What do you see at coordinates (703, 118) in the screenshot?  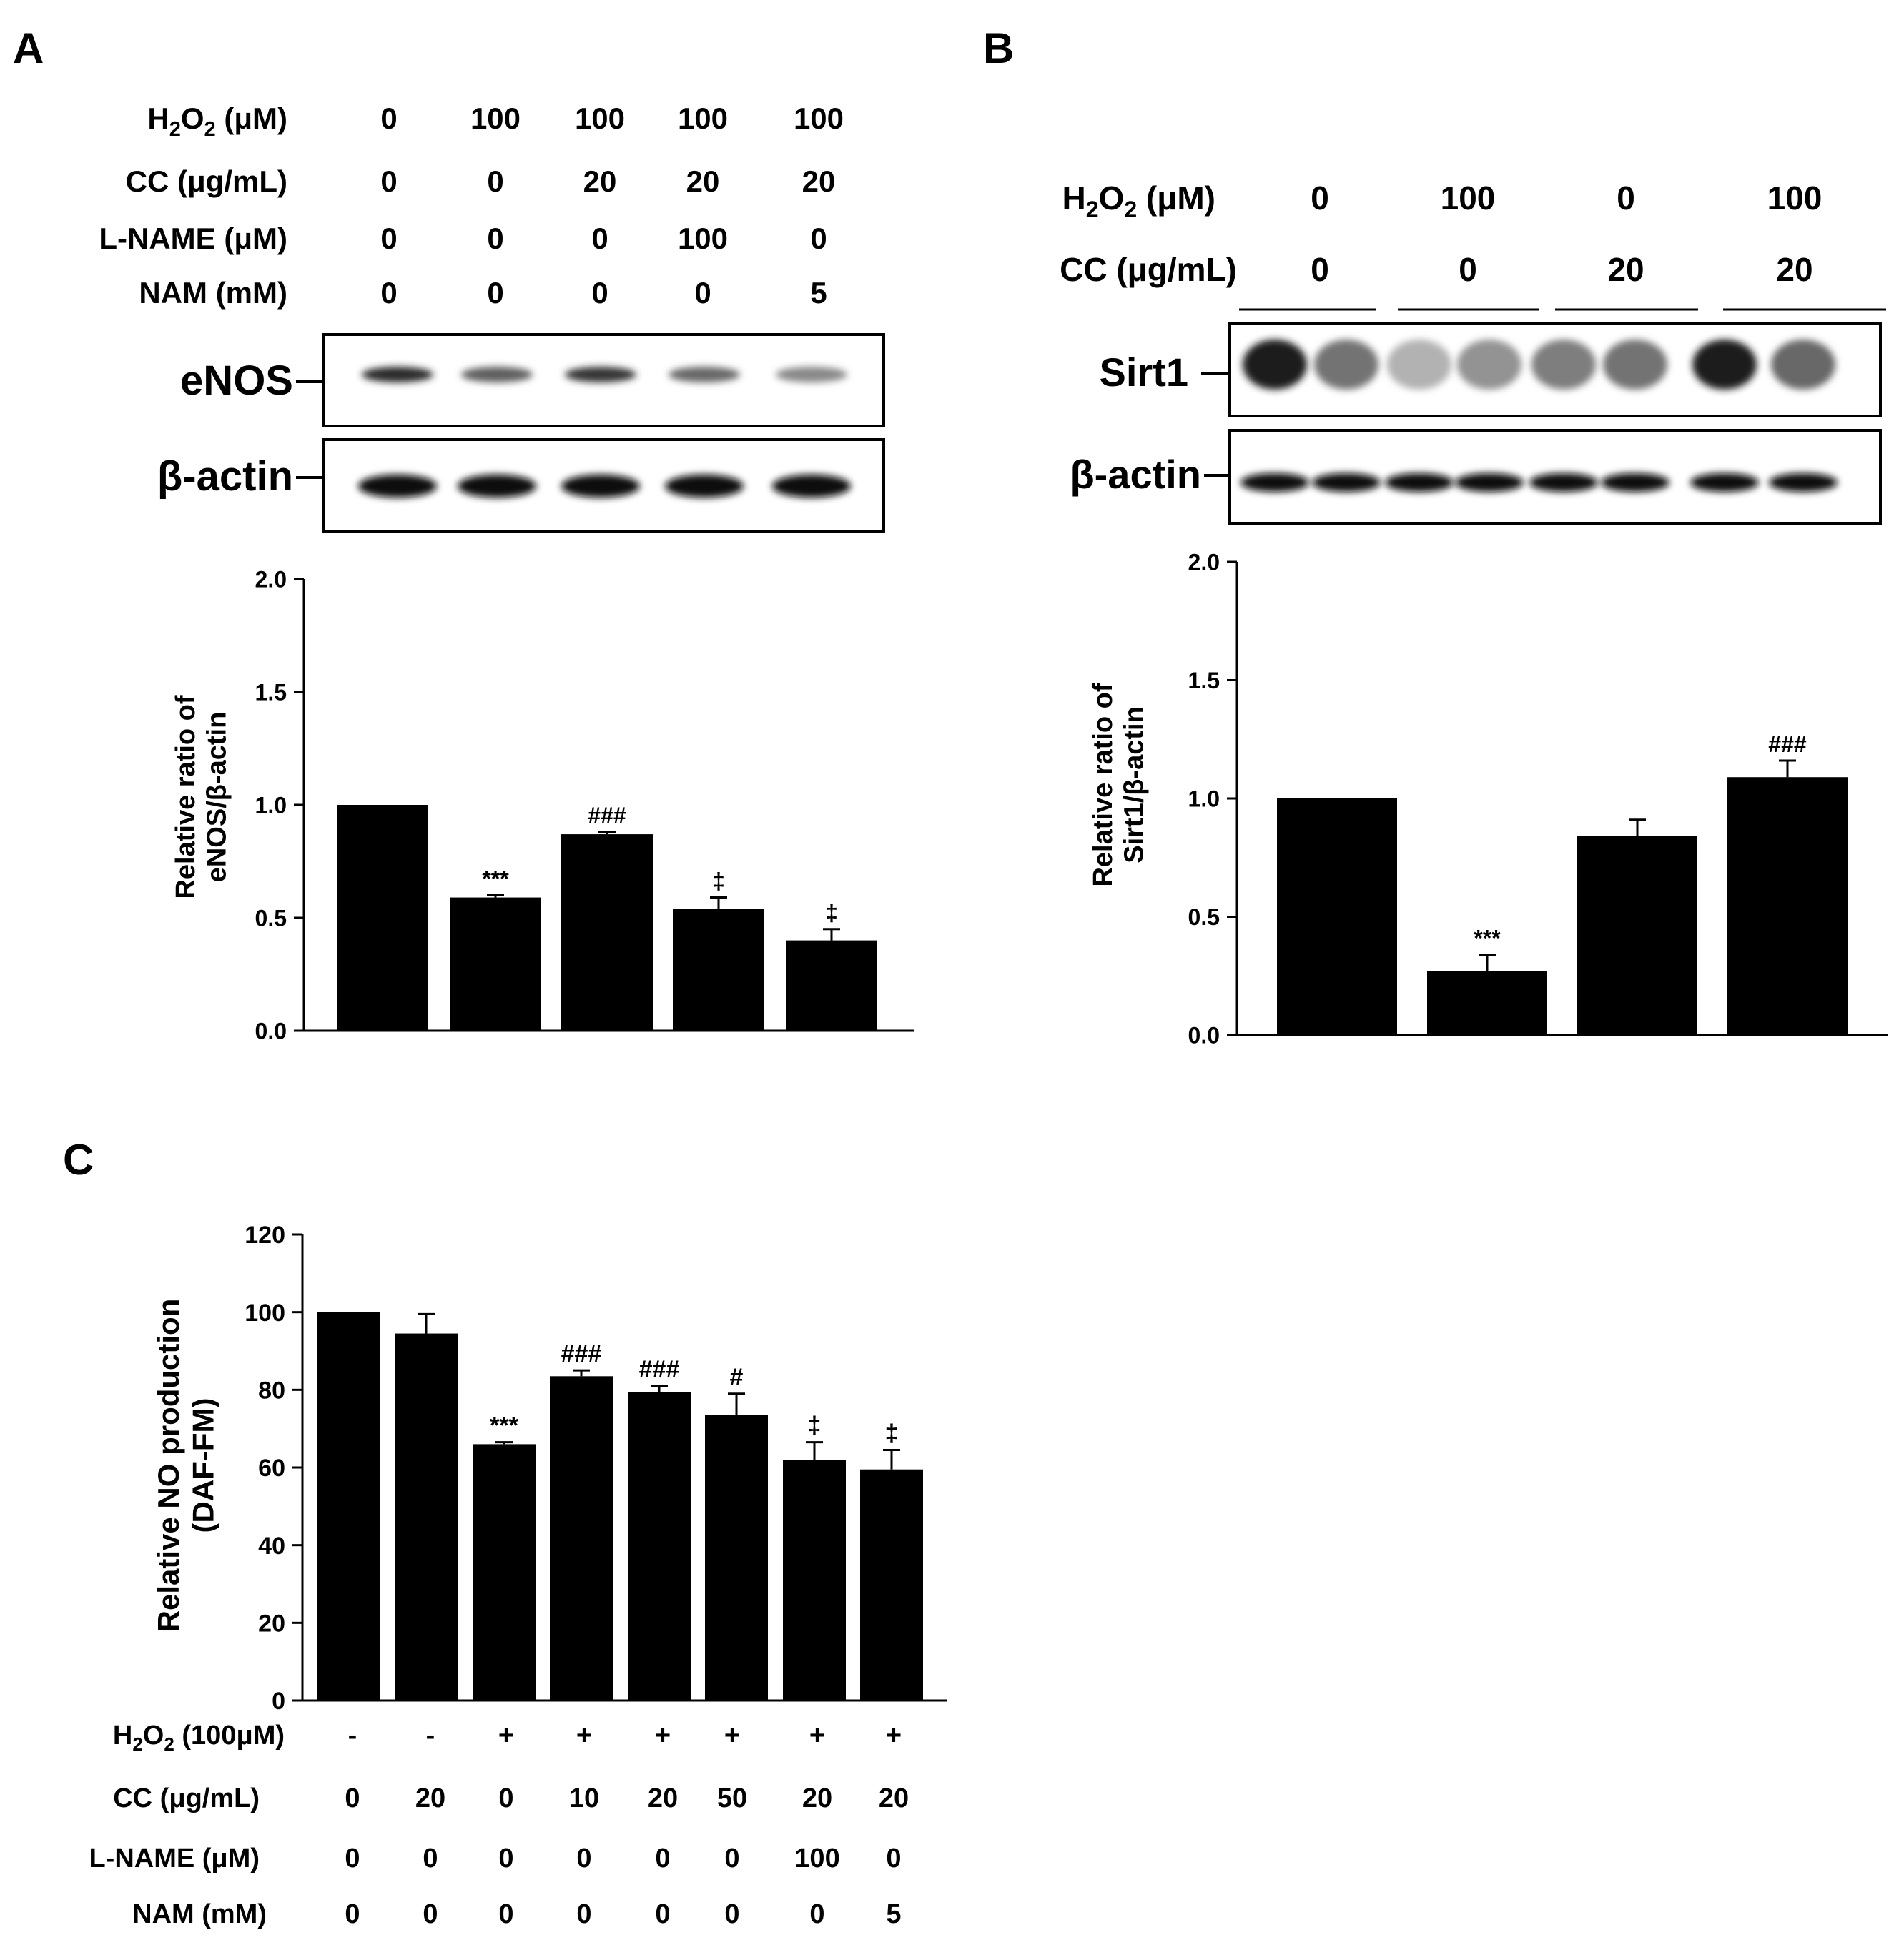 I see `panel-a-treatment-value-r0-c3: 100` at bounding box center [703, 118].